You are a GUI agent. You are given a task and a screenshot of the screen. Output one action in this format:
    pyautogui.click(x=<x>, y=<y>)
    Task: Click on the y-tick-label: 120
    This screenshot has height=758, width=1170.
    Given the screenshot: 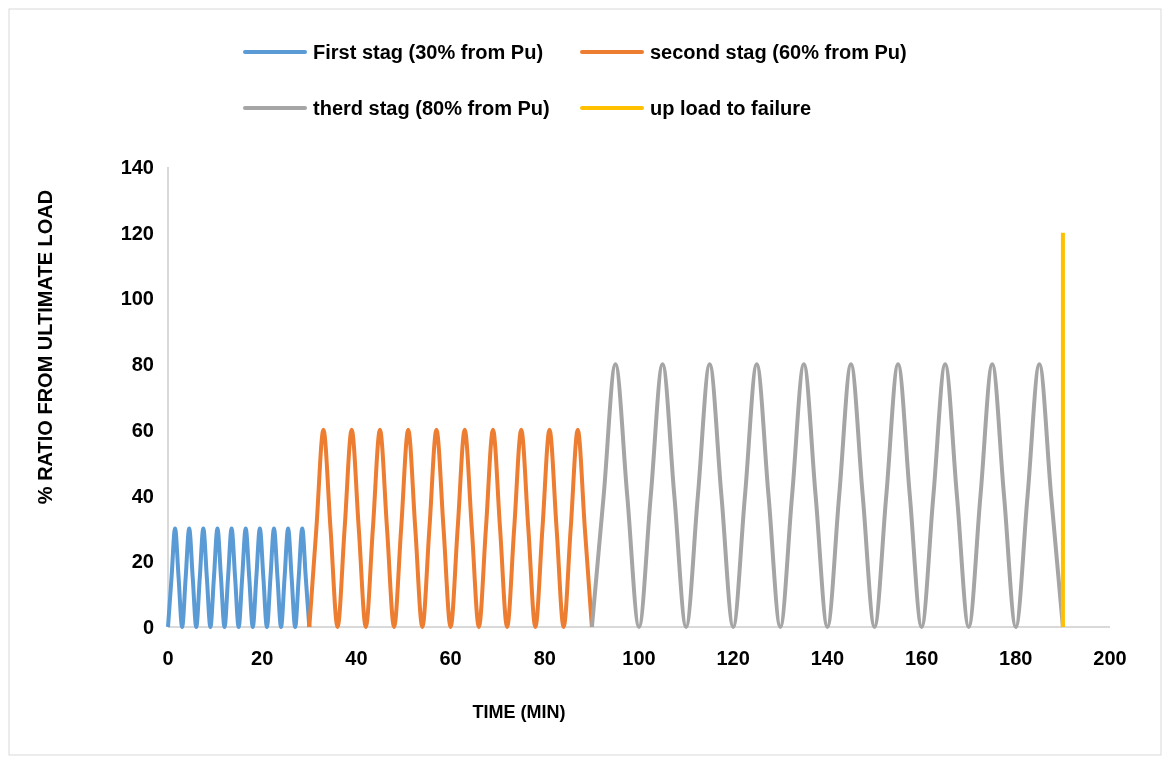 What is the action you would take?
    pyautogui.click(x=137, y=232)
    